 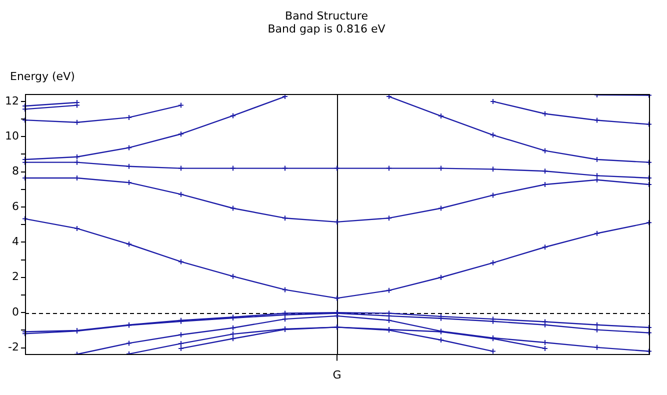 I want to click on y-tick-label: 2, so click(x=15, y=277).